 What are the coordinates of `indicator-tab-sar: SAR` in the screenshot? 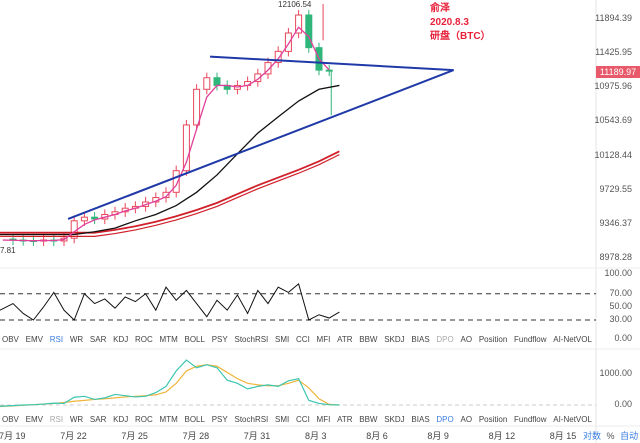 It's located at (98, 339).